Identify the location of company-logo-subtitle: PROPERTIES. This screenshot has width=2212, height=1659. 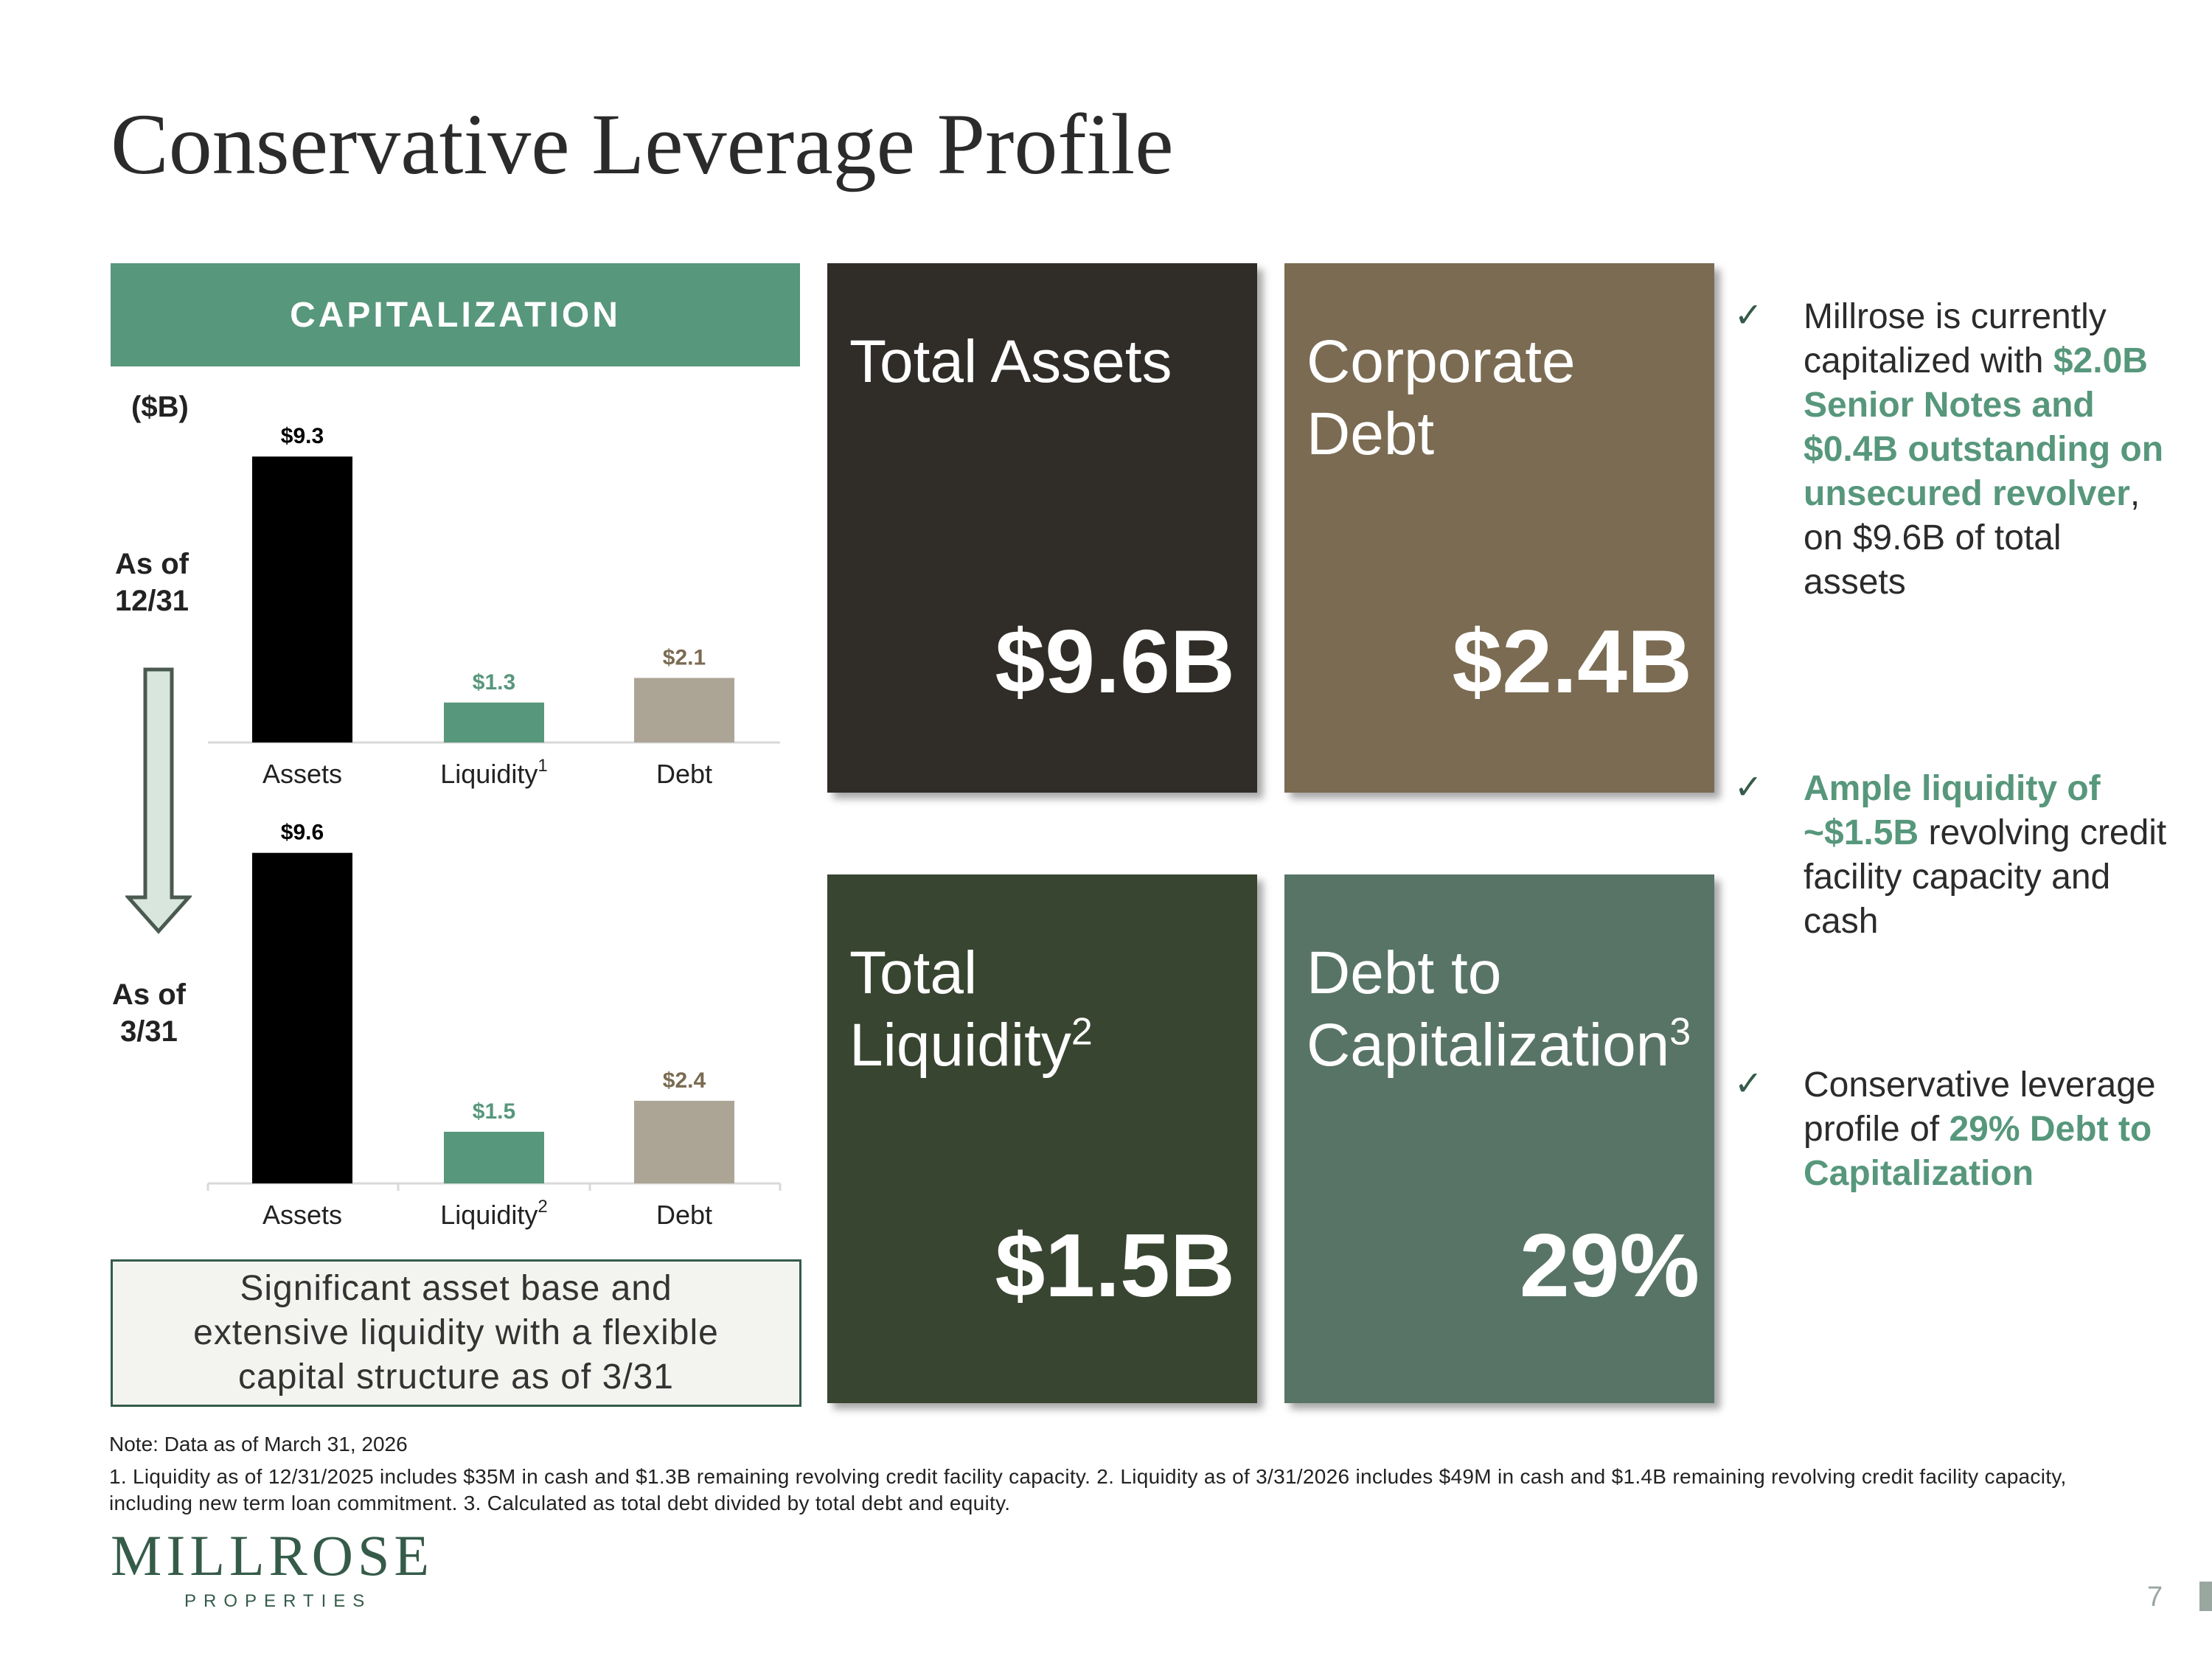
(278, 1601).